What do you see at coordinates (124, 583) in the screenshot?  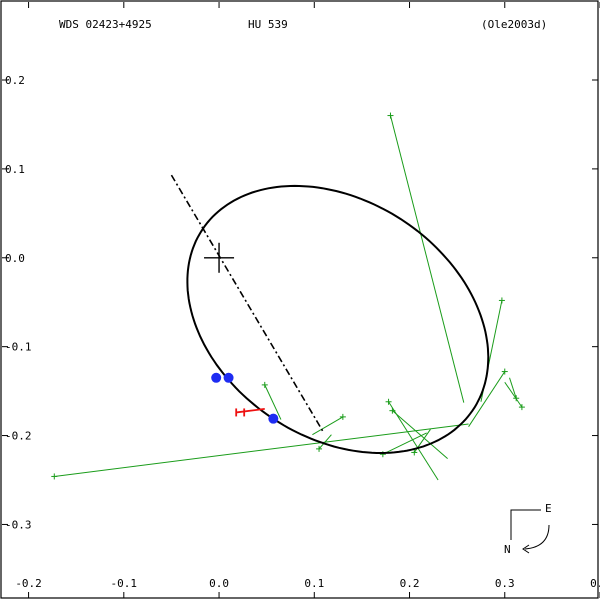 I see `x-tick-label: -0.1` at bounding box center [124, 583].